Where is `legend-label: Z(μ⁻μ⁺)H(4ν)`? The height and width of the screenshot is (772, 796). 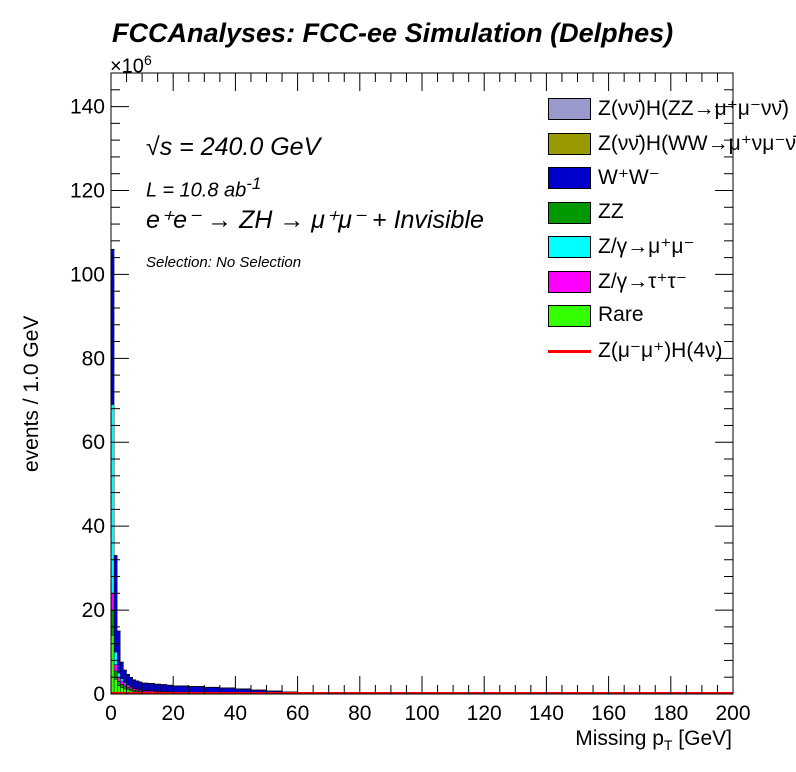 legend-label: Z(μ⁻μ⁺)H(4ν) is located at coordinates (660, 350).